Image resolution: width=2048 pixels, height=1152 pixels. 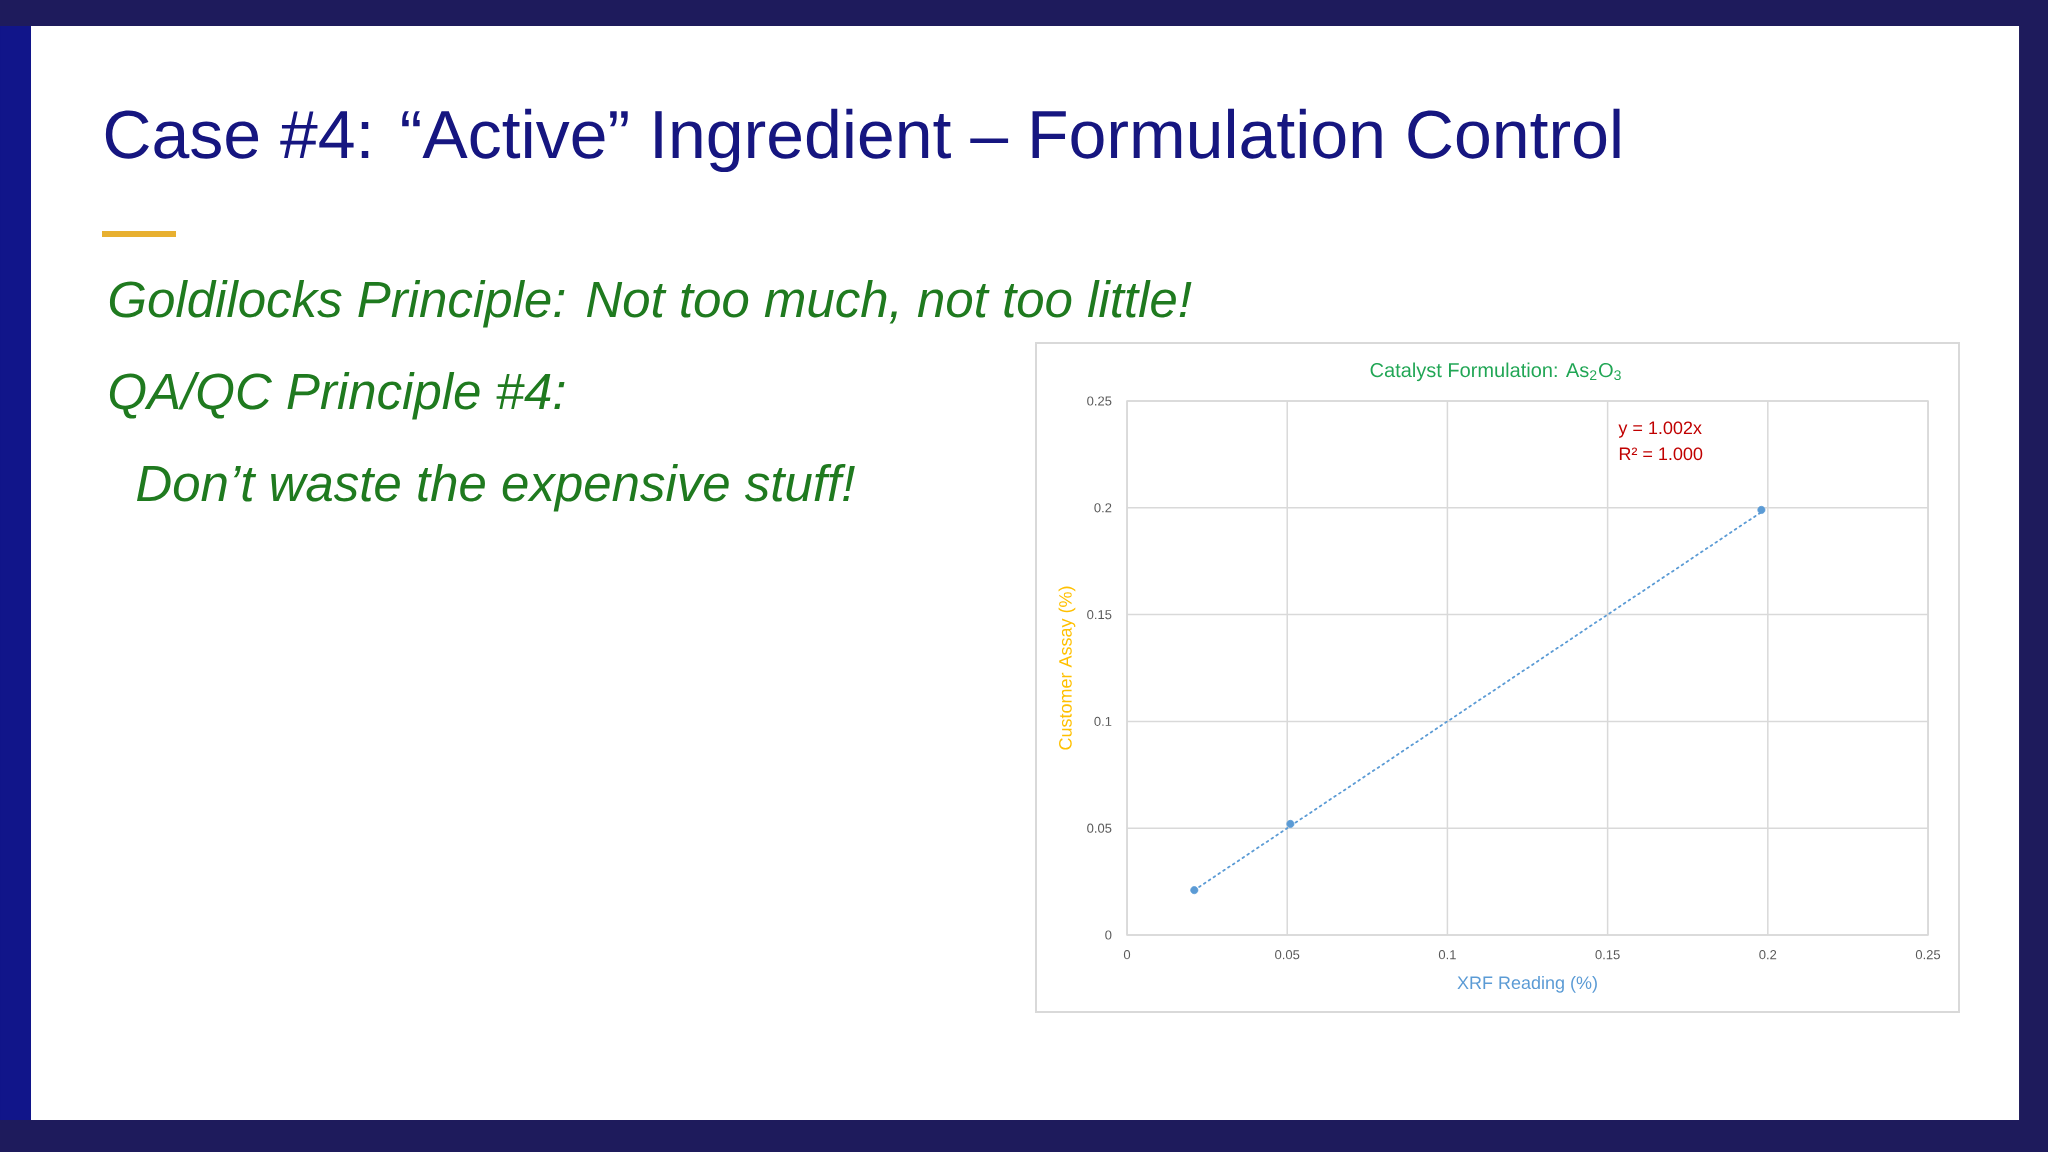 I want to click on text: QA/QC Principle #4:, so click(x=337, y=396).